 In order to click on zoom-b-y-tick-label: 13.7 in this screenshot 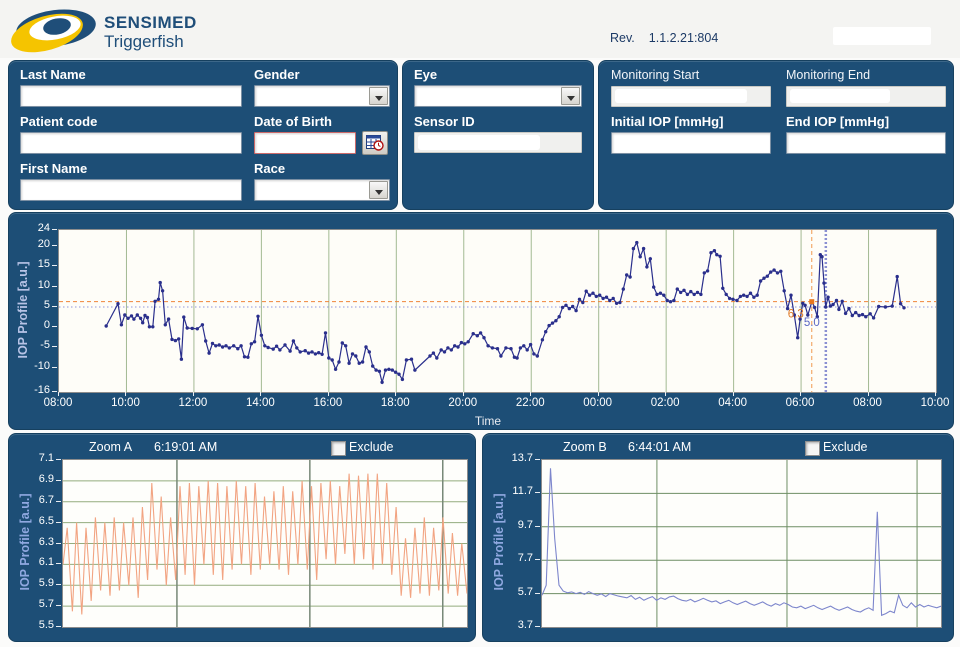, I will do `click(522, 458)`.